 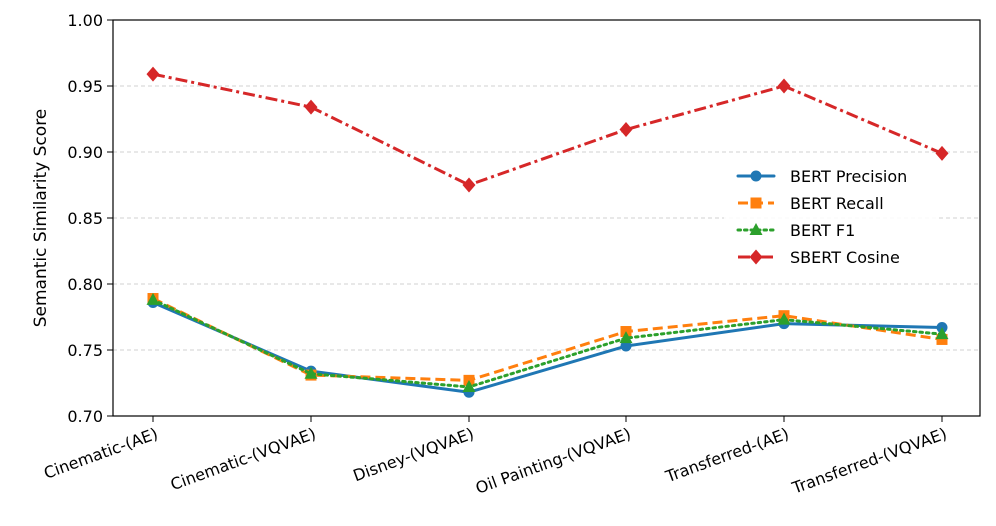 What do you see at coordinates (756, 229) in the screenshot?
I see `legend-marker-bert-f1` at bounding box center [756, 229].